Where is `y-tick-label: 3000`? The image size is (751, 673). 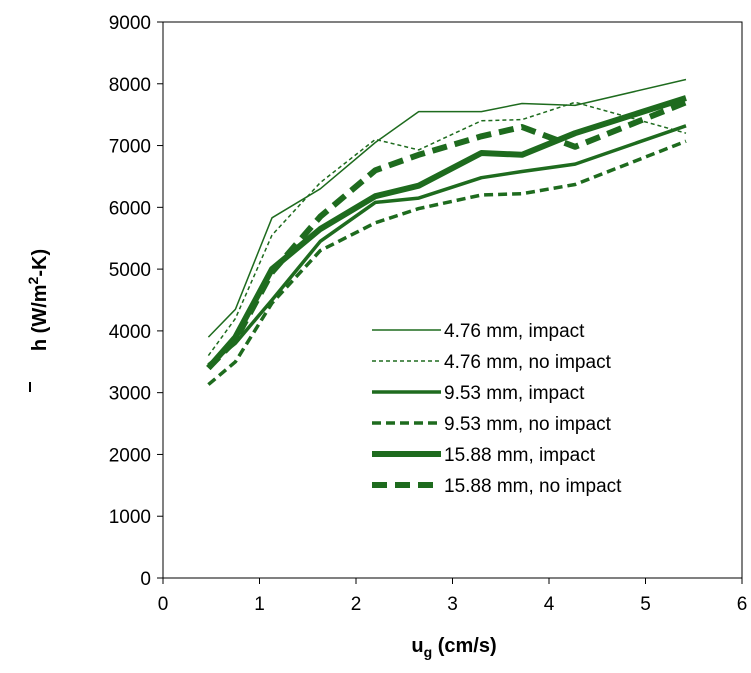 y-tick-label: 3000 is located at coordinates (130, 394).